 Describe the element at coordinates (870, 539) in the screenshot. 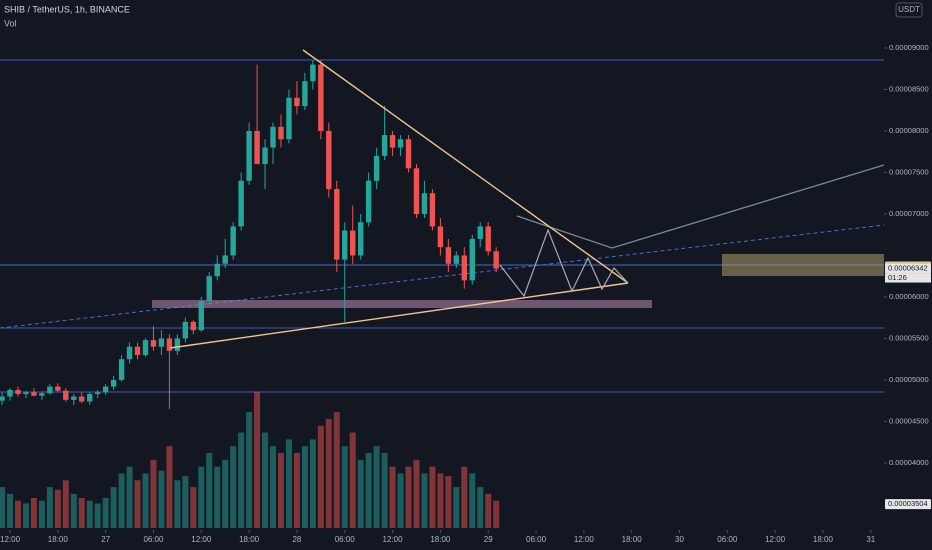

I see `x-tick-label: 31` at that location.